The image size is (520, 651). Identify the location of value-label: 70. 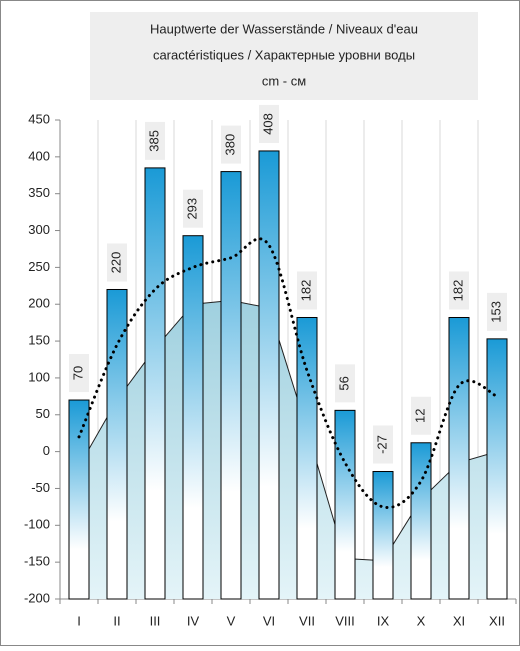
(77, 373).